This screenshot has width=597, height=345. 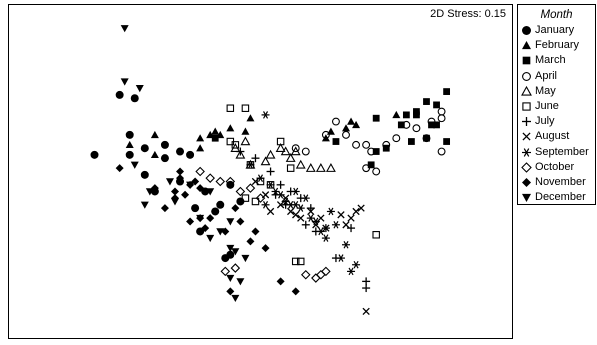 I want to click on legend-item-november: November, so click(x=556, y=182).